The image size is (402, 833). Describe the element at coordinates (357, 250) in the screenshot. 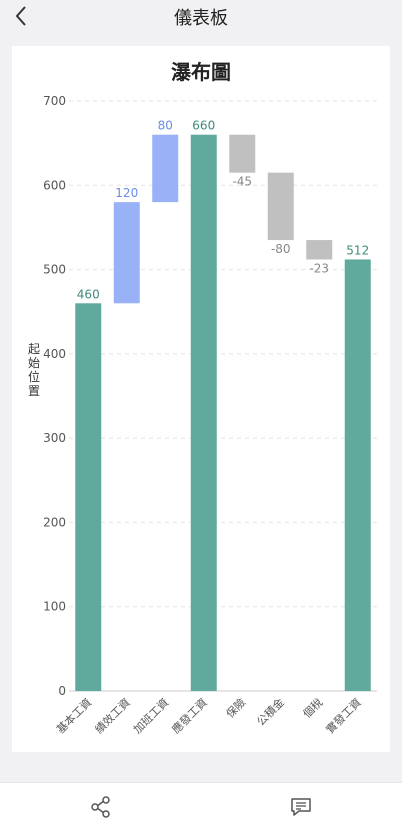

I see `data-label: 512` at that location.